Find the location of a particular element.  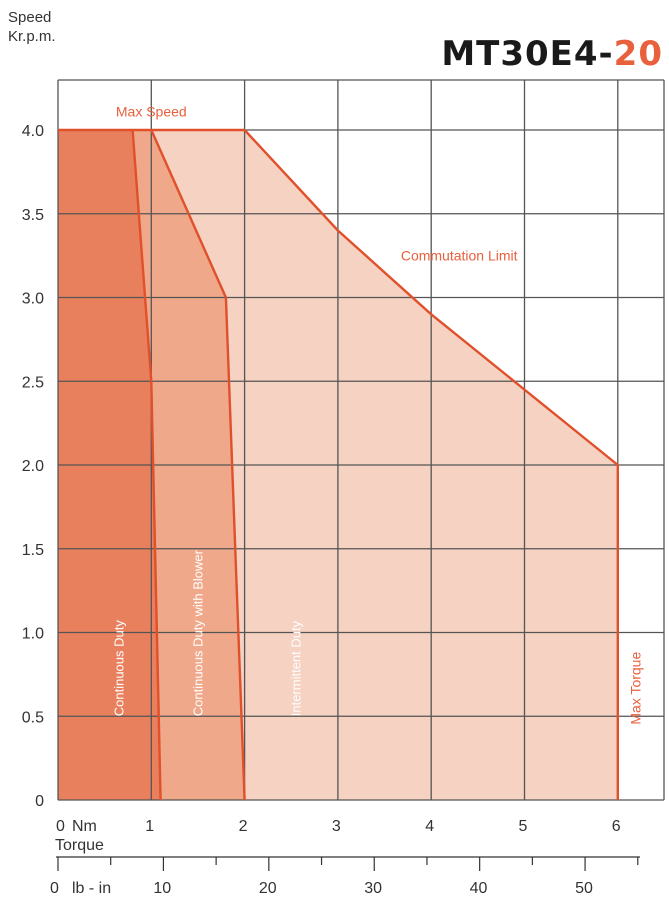

y-axis-label-unit: Kr.p.m. is located at coordinates (32, 36).